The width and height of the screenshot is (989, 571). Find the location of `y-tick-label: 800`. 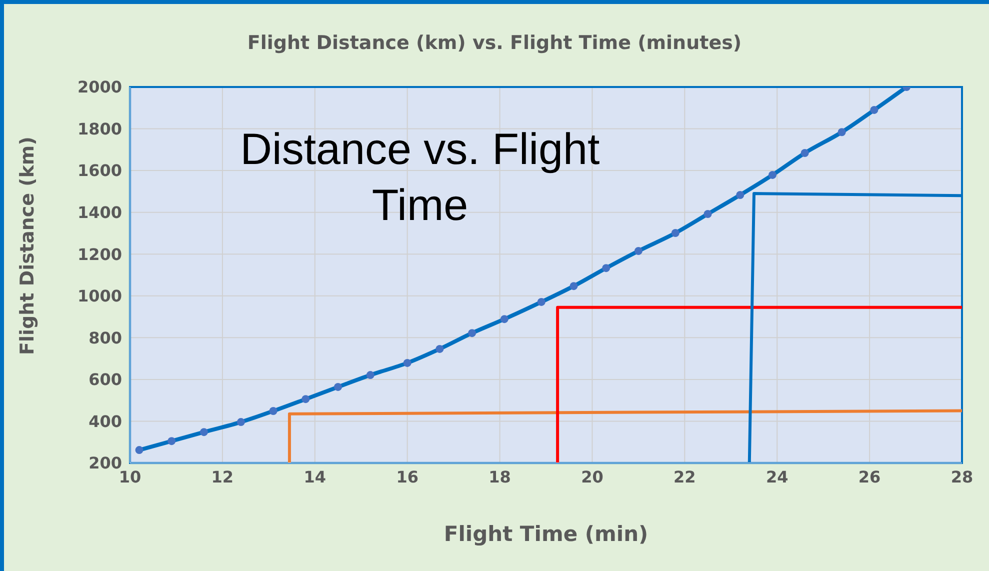

y-tick-label: 800 is located at coordinates (105, 338).